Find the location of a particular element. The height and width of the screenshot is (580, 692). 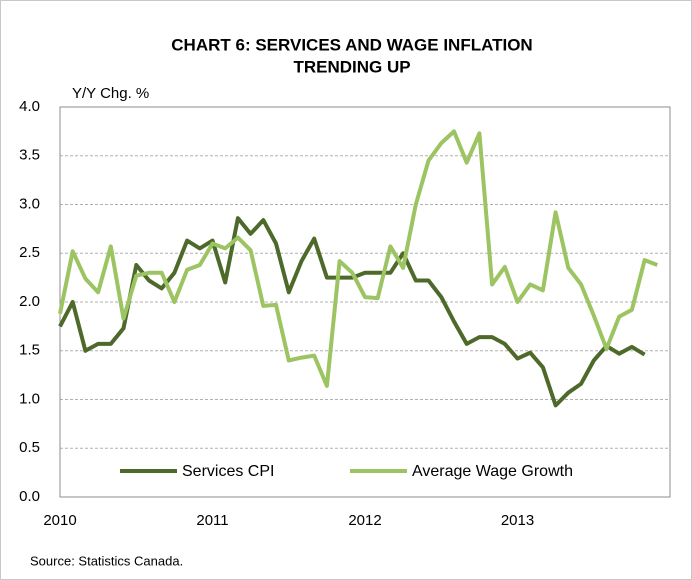

y-axis-label: Y/Y Chg. % is located at coordinates (110, 93).